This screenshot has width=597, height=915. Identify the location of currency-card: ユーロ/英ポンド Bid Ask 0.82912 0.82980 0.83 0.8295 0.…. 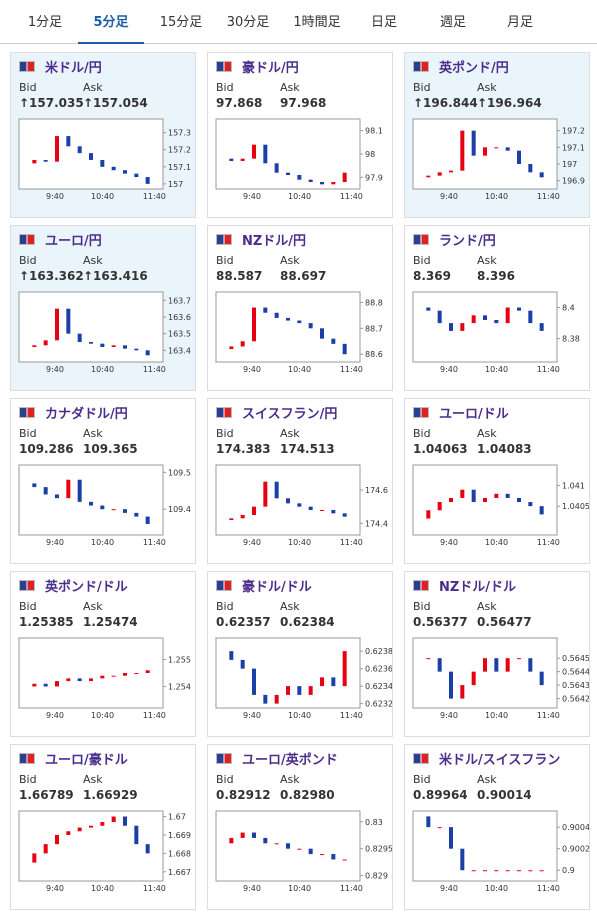
(300, 827).